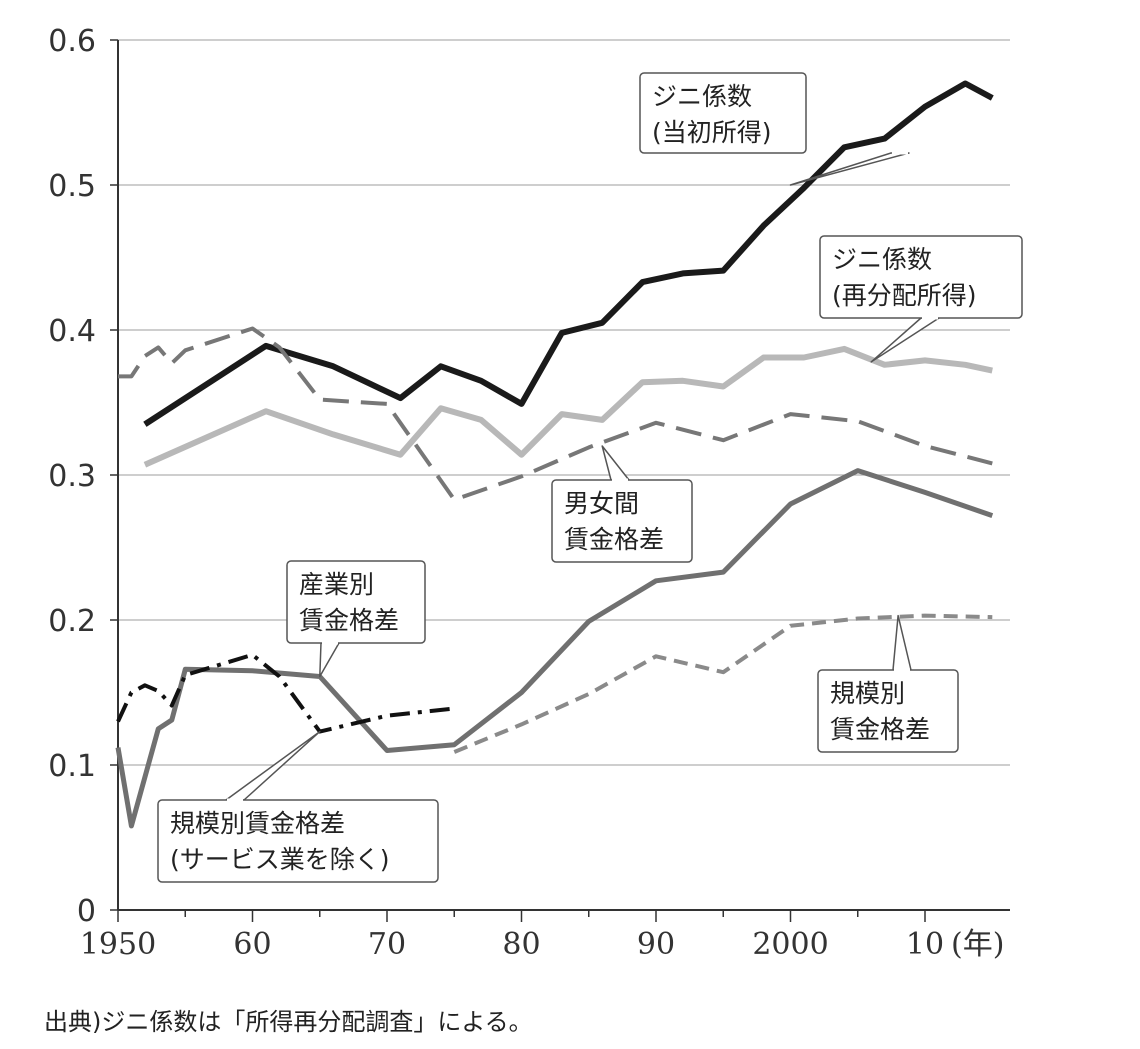 The image size is (1140, 1049). Describe the element at coordinates (790, 944) in the screenshot. I see `x-tick-label: 2000` at that location.